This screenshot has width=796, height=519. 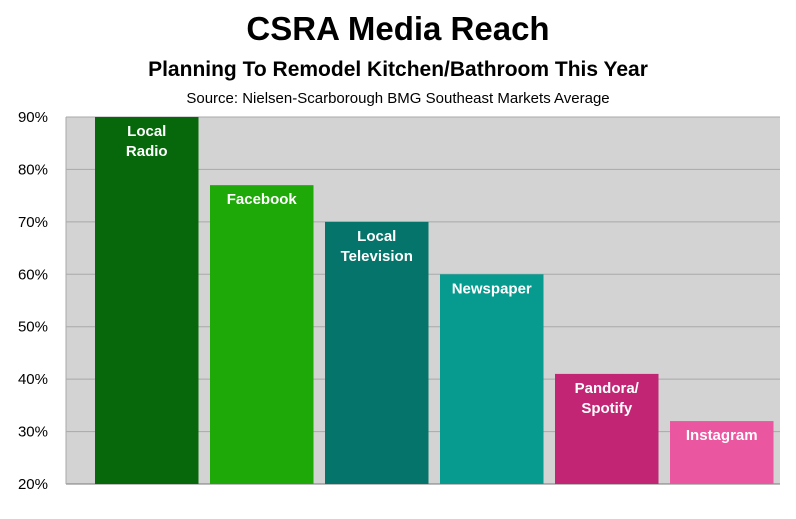 I want to click on bar-label: Instagram, so click(x=722, y=435).